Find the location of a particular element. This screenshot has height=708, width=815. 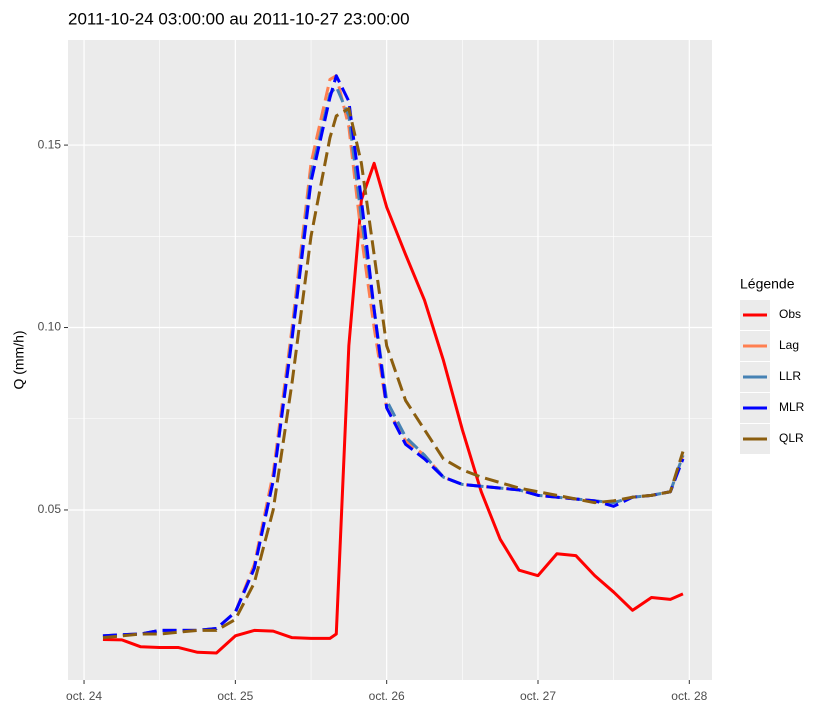

legend-label: Lag is located at coordinates (789, 345).